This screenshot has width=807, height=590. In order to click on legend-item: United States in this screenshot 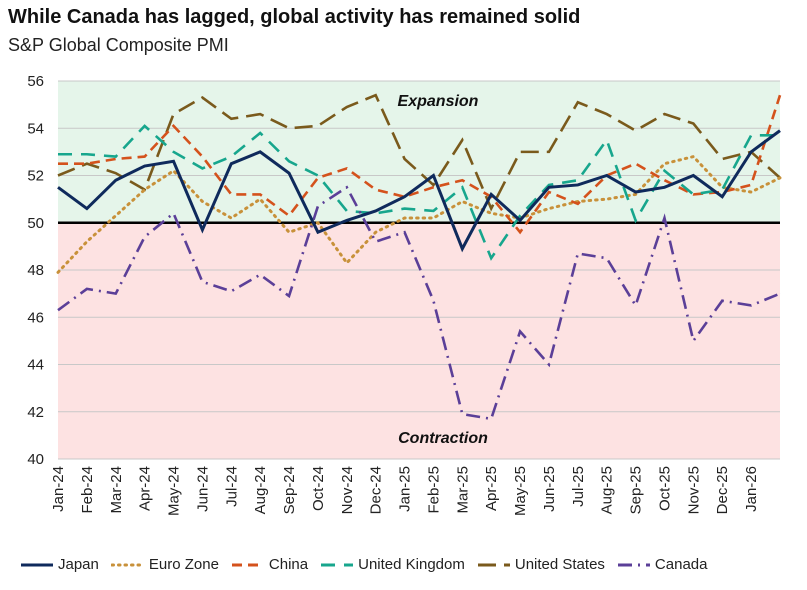, I will do `click(541, 564)`.